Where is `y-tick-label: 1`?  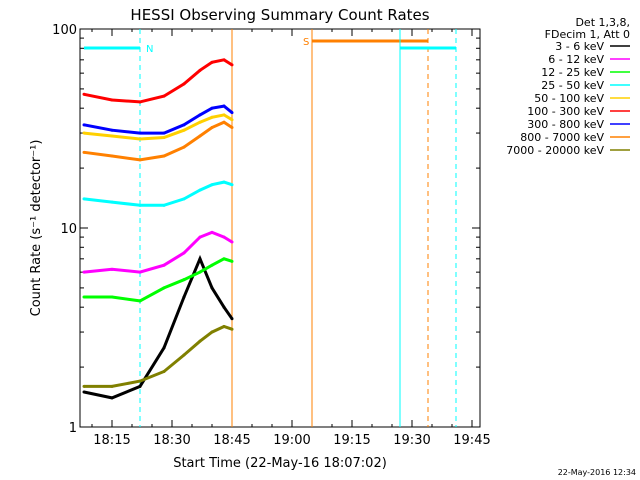 y-tick-label: 1 is located at coordinates (73, 428).